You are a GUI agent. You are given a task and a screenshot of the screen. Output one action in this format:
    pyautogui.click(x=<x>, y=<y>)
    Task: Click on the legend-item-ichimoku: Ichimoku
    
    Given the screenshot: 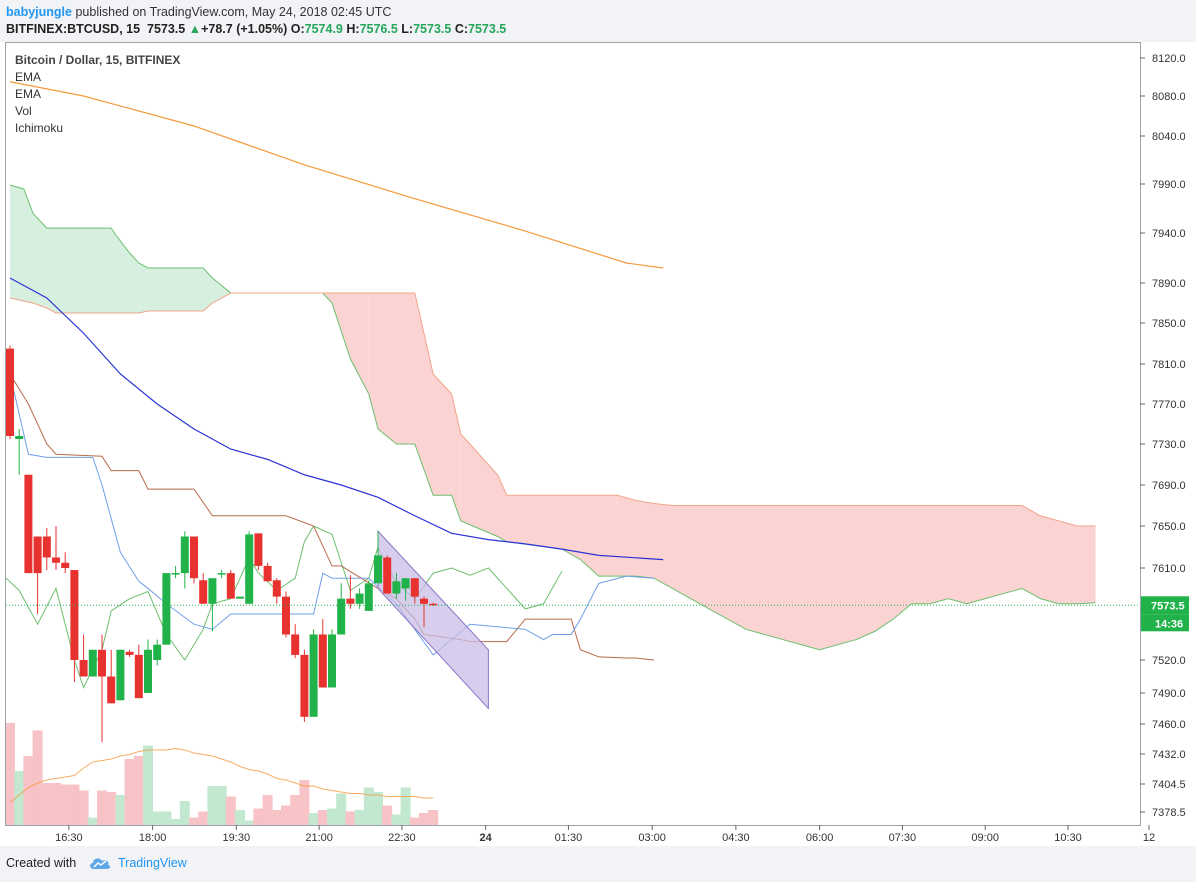 What is the action you would take?
    pyautogui.click(x=39, y=128)
    